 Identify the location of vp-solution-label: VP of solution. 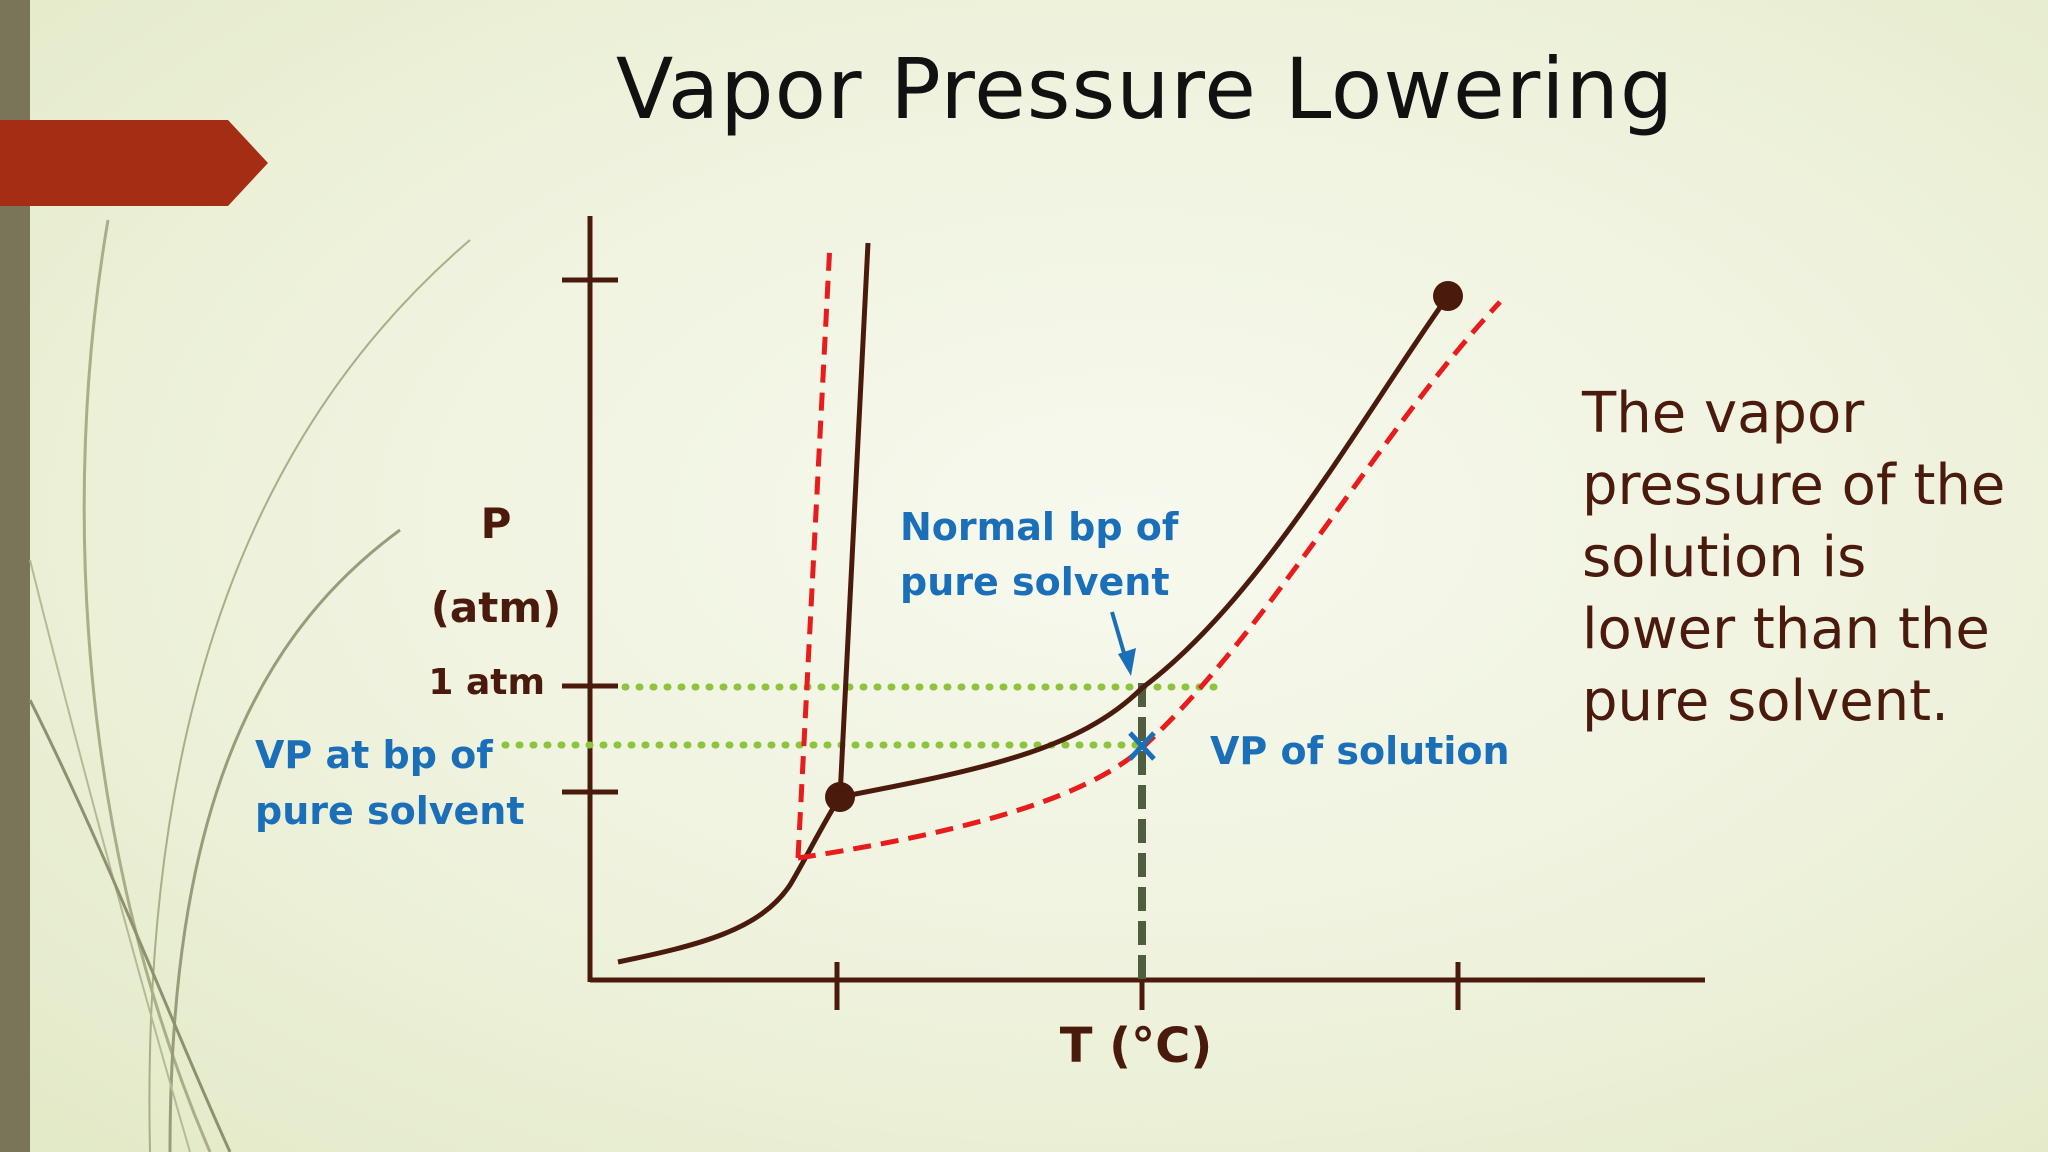
(1360, 751).